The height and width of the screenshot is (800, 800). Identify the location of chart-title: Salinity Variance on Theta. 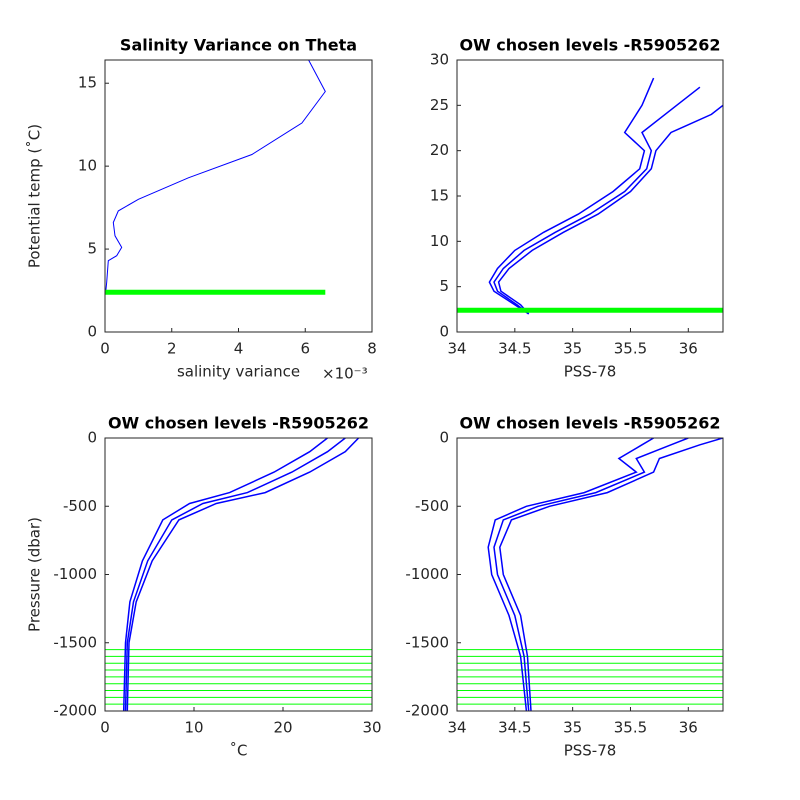
(238, 45).